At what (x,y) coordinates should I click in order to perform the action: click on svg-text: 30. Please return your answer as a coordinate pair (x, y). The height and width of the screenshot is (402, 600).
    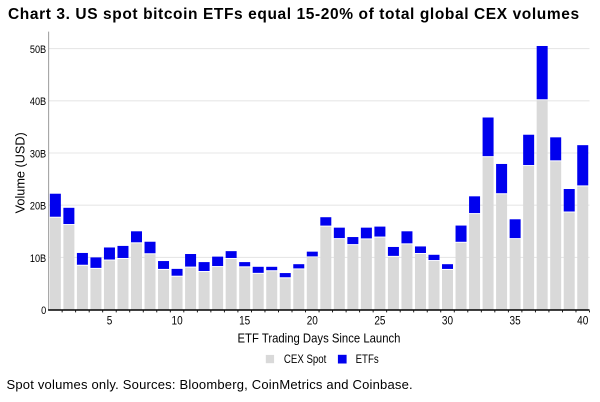
    Looking at the image, I should click on (447, 321).